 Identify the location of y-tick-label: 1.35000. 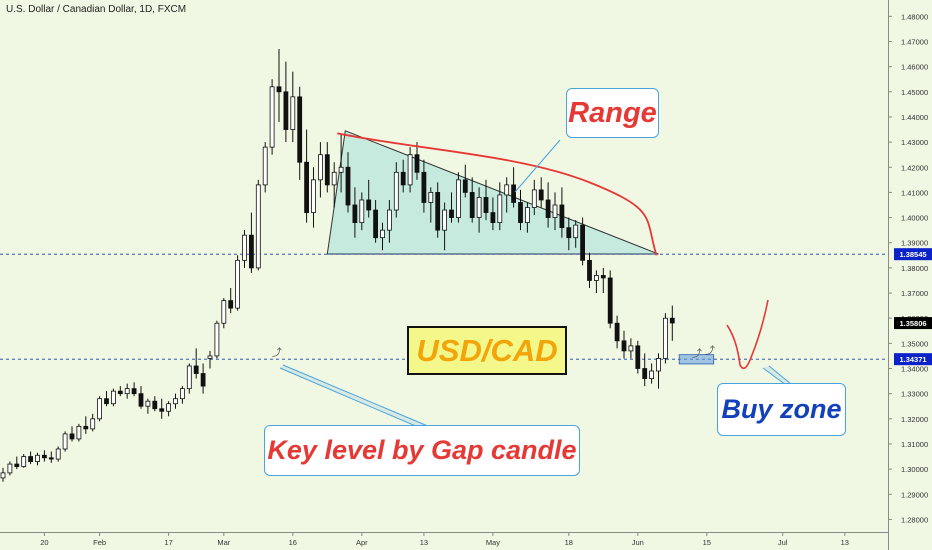
(914, 343).